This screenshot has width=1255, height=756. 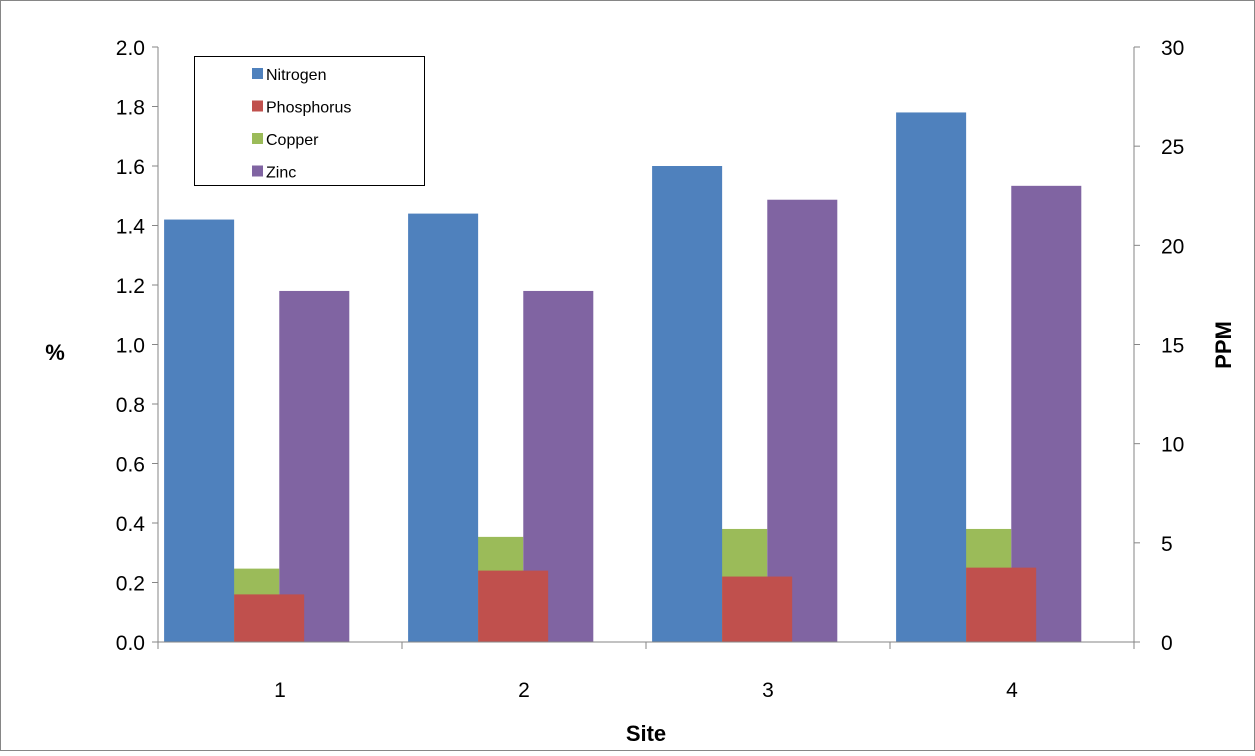 I want to click on y-left-tick-label: 1.6, so click(x=130, y=167).